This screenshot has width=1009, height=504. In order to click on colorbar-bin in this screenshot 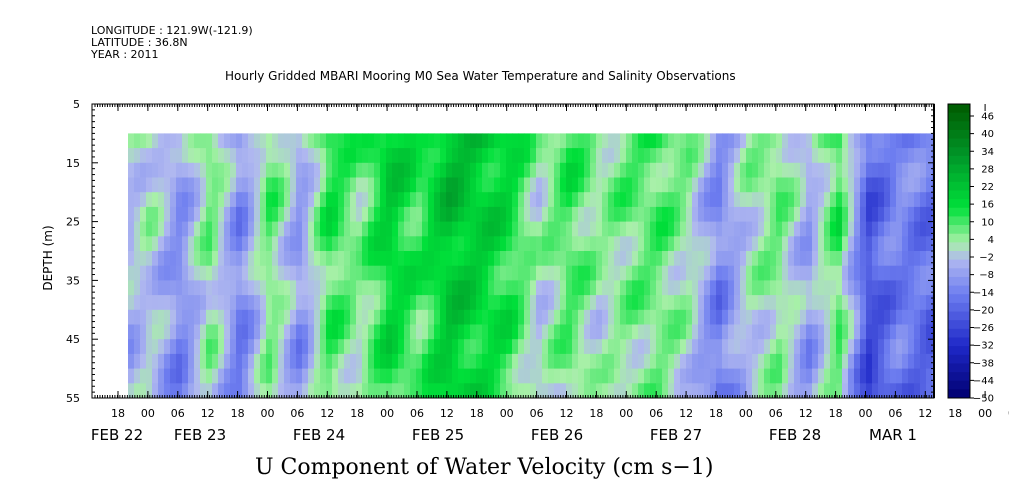, I will do `click(959, 117)`.